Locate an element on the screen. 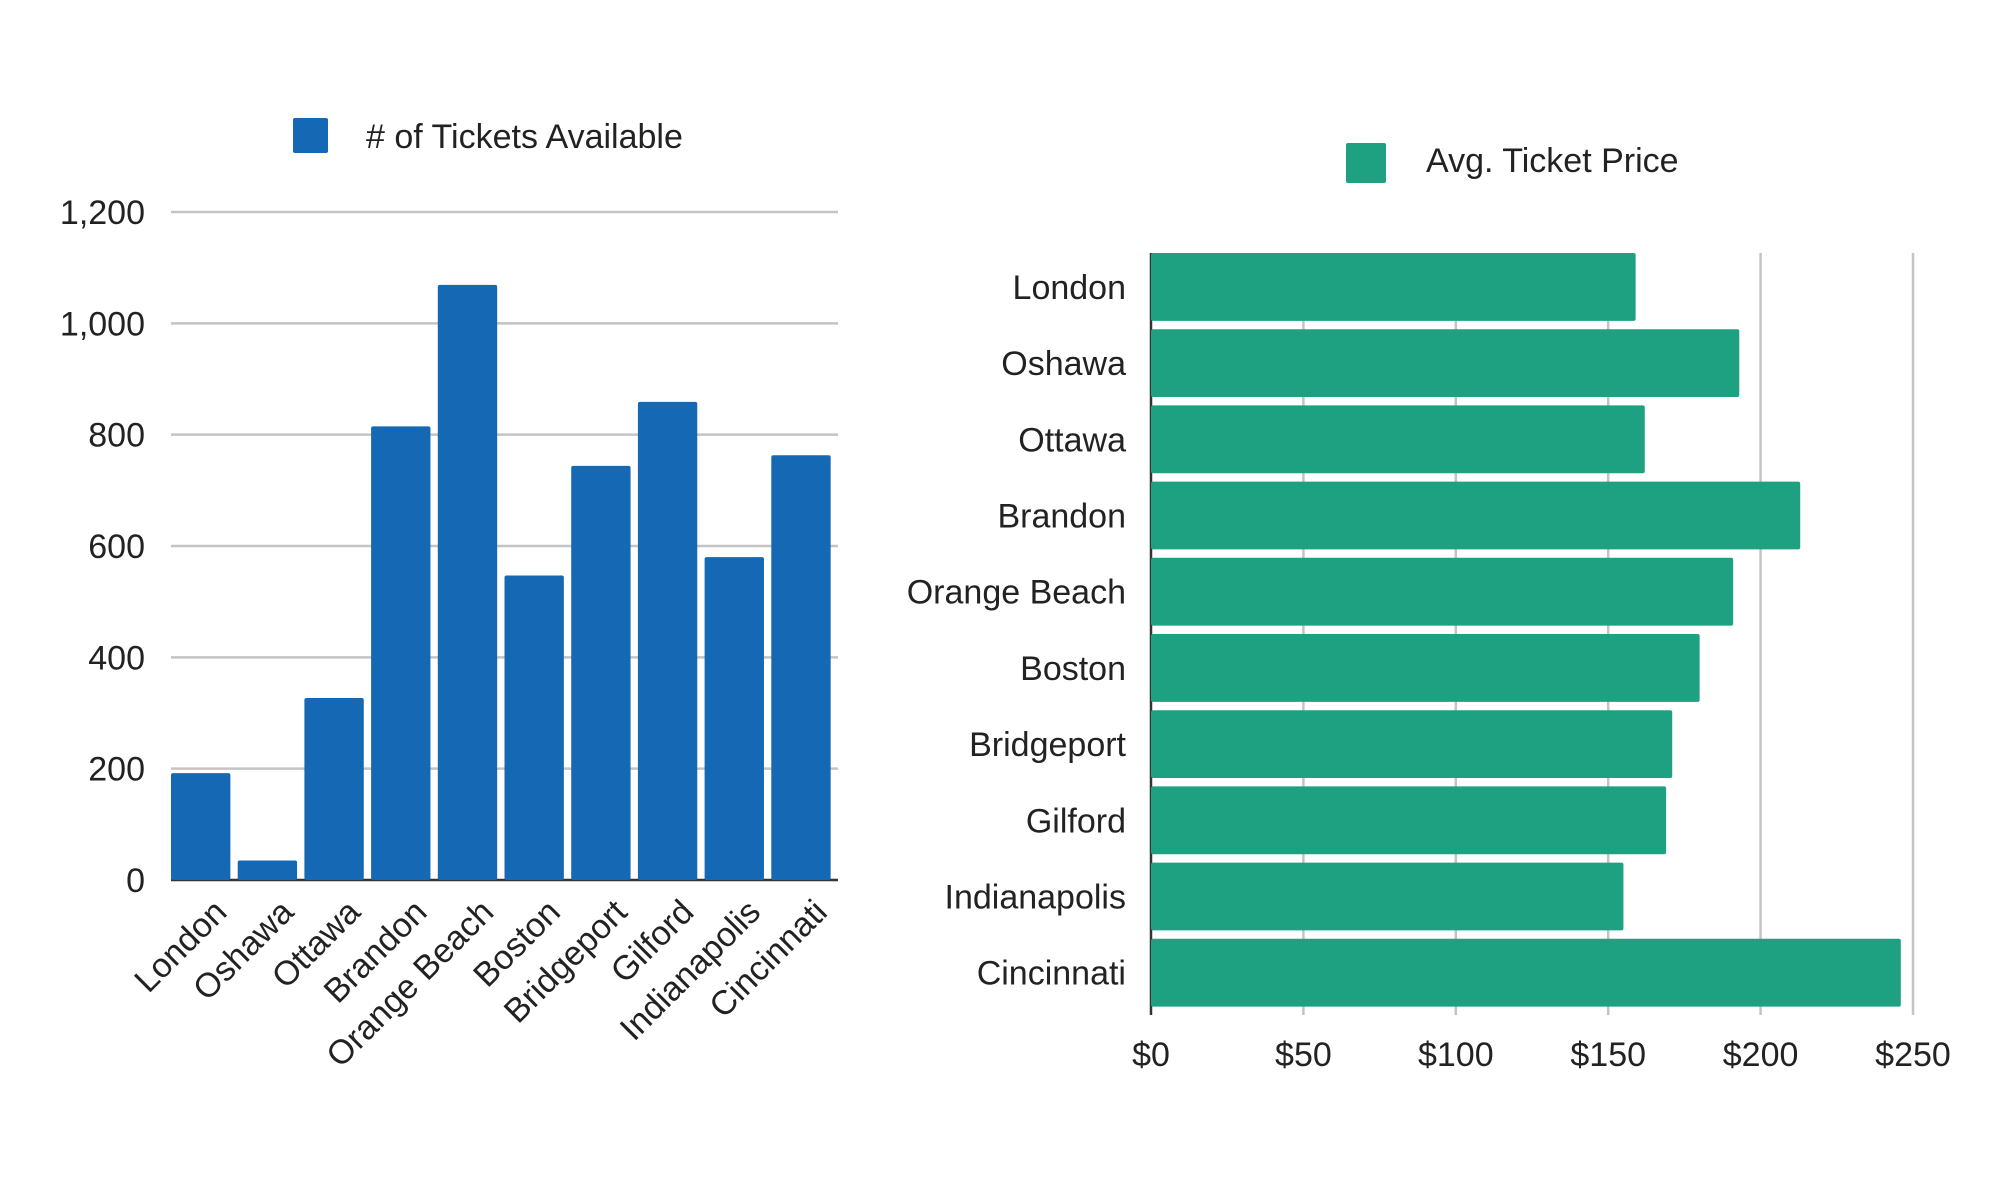 This screenshot has width=2000, height=1200. bar-price-oshawa is located at coordinates (1445, 363).